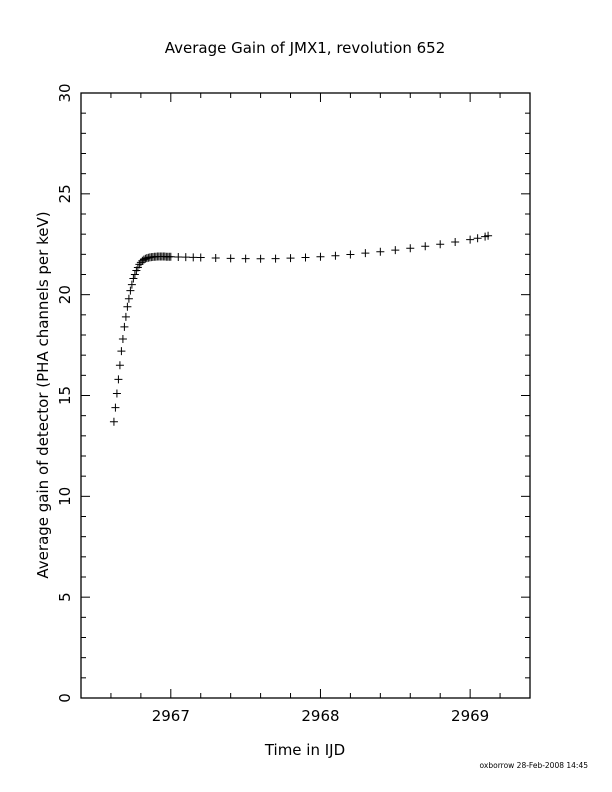 This screenshot has width=612, height=792. Describe the element at coordinates (65, 395) in the screenshot. I see `y-tick-label: 15` at that location.